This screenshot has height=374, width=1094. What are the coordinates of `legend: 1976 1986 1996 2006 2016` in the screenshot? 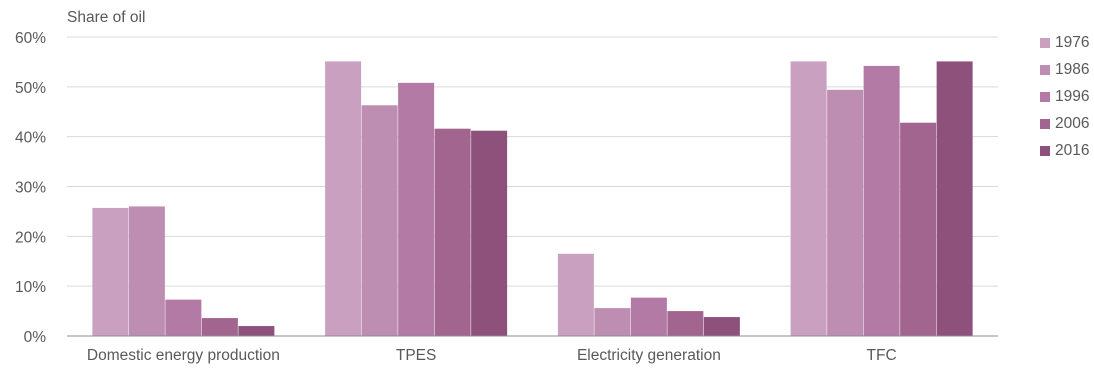 It's located at (1067, 96).